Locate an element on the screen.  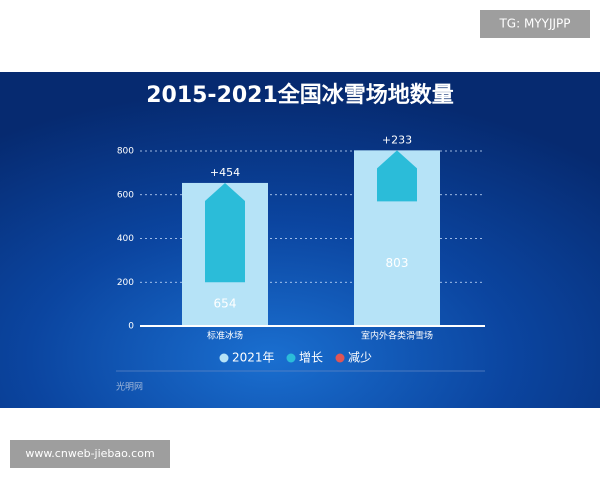
y-tick-label: 0 is located at coordinates (131, 327).